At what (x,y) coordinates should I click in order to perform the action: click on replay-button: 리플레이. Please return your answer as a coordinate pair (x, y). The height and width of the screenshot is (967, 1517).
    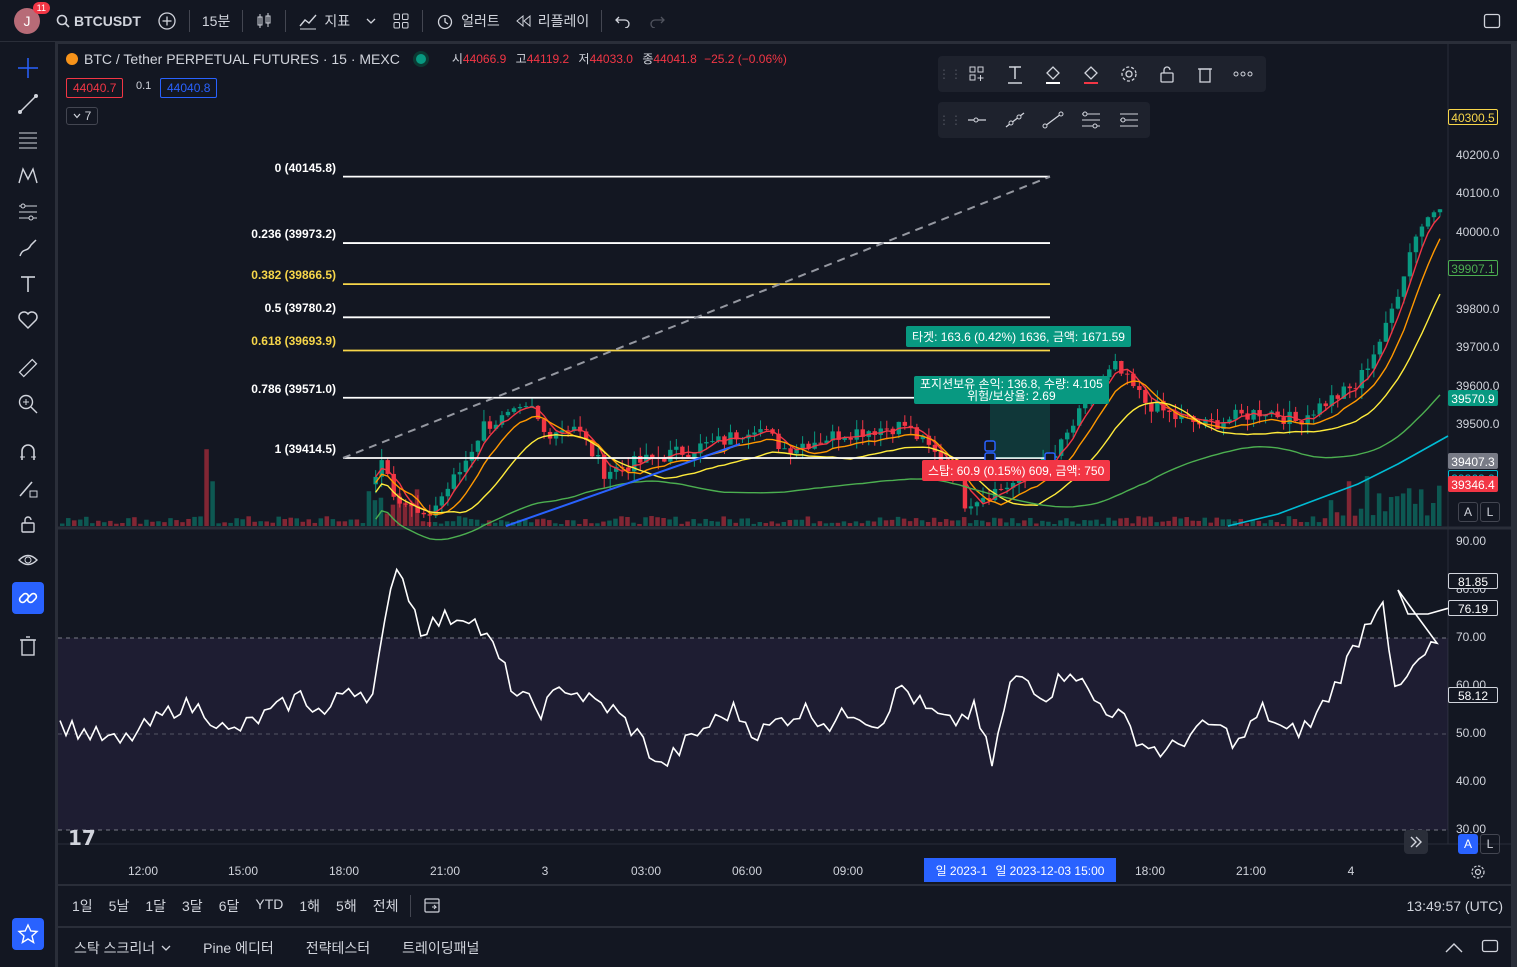
    Looking at the image, I should click on (553, 21).